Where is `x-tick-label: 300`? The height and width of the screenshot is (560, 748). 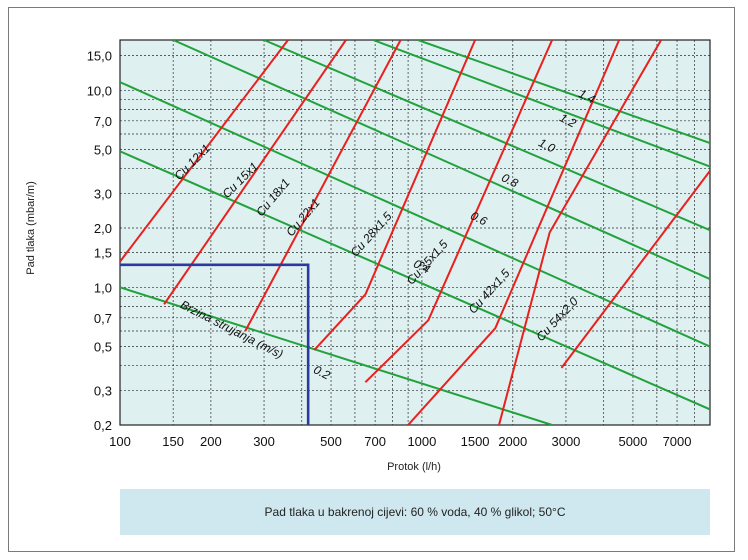
x-tick-label: 300 is located at coordinates (264, 441).